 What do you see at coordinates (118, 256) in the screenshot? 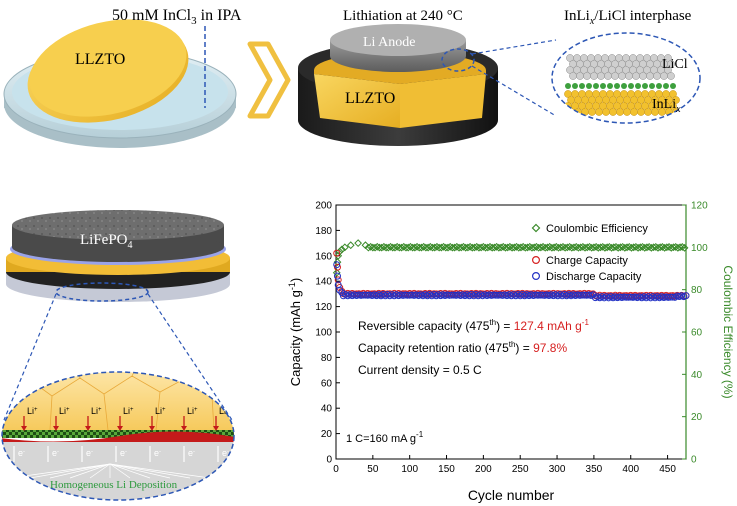
I see `full-cell-illustration` at bounding box center [118, 256].